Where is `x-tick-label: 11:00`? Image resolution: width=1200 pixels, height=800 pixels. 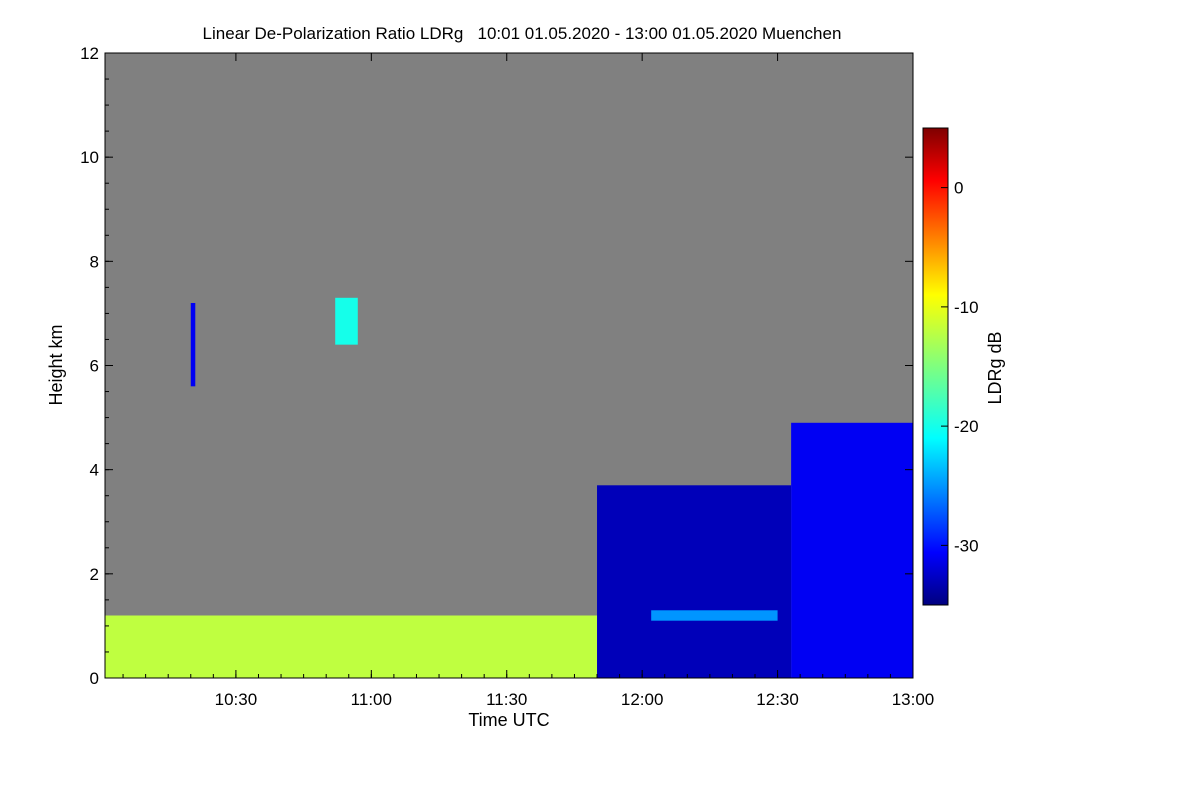
x-tick-label: 11:00 is located at coordinates (371, 699).